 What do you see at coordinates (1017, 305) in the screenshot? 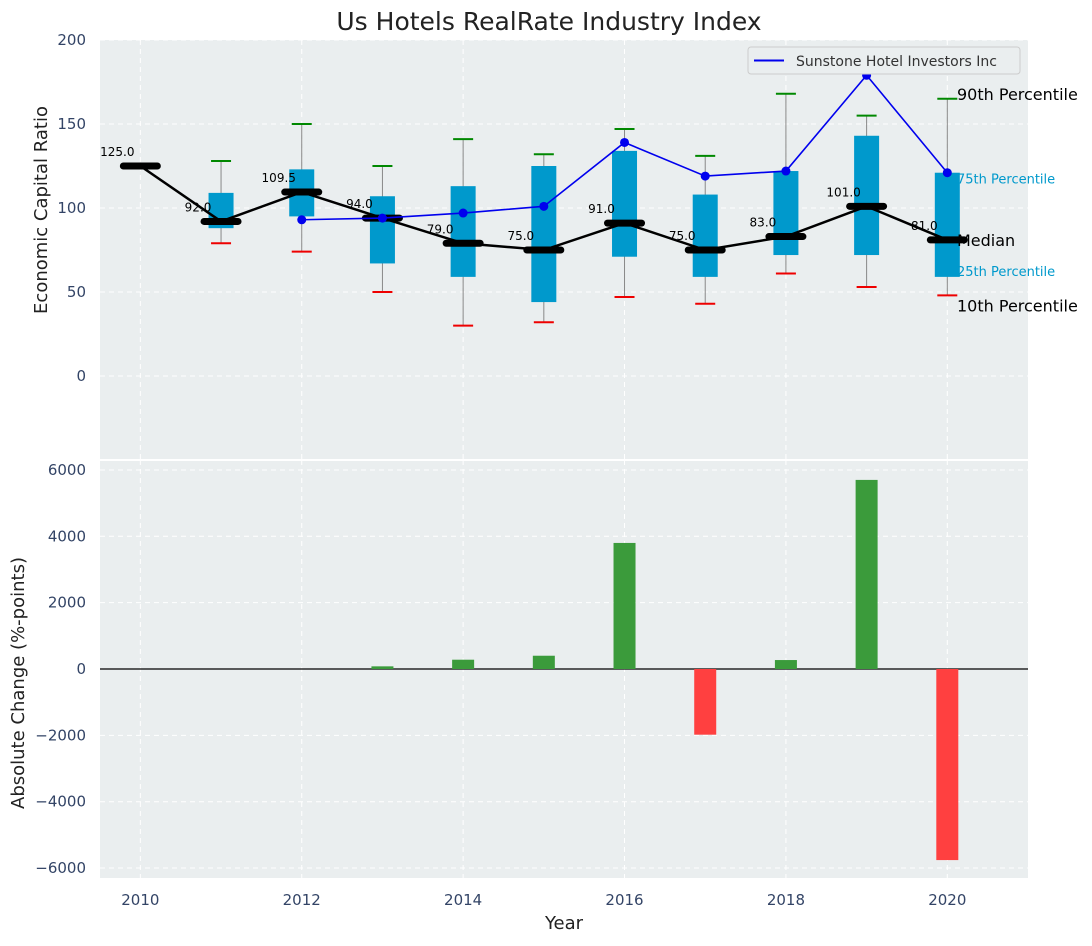
I see `percentile-annotation: 10th Percentile` at bounding box center [1017, 305].